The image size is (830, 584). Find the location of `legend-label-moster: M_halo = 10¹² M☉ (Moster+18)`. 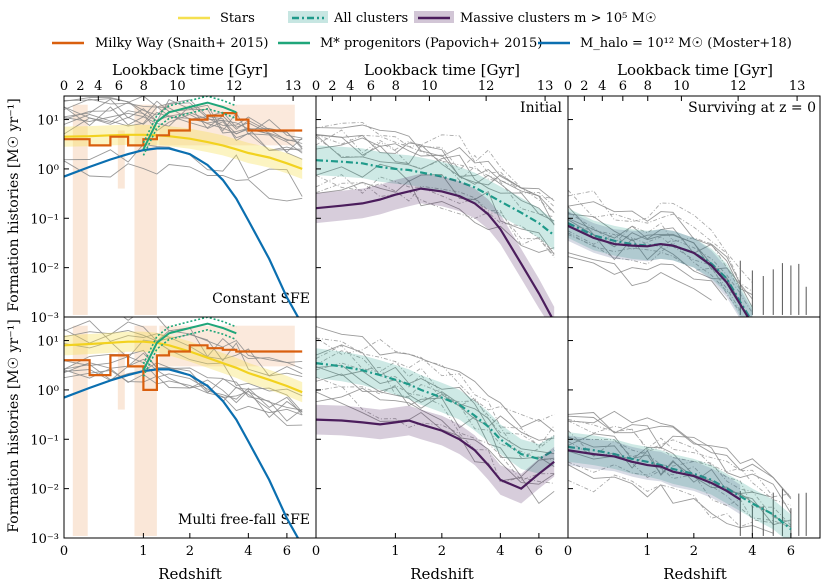

legend-label-moster: M_halo = 10¹² M☉ (Moster+18) is located at coordinates (686, 43).